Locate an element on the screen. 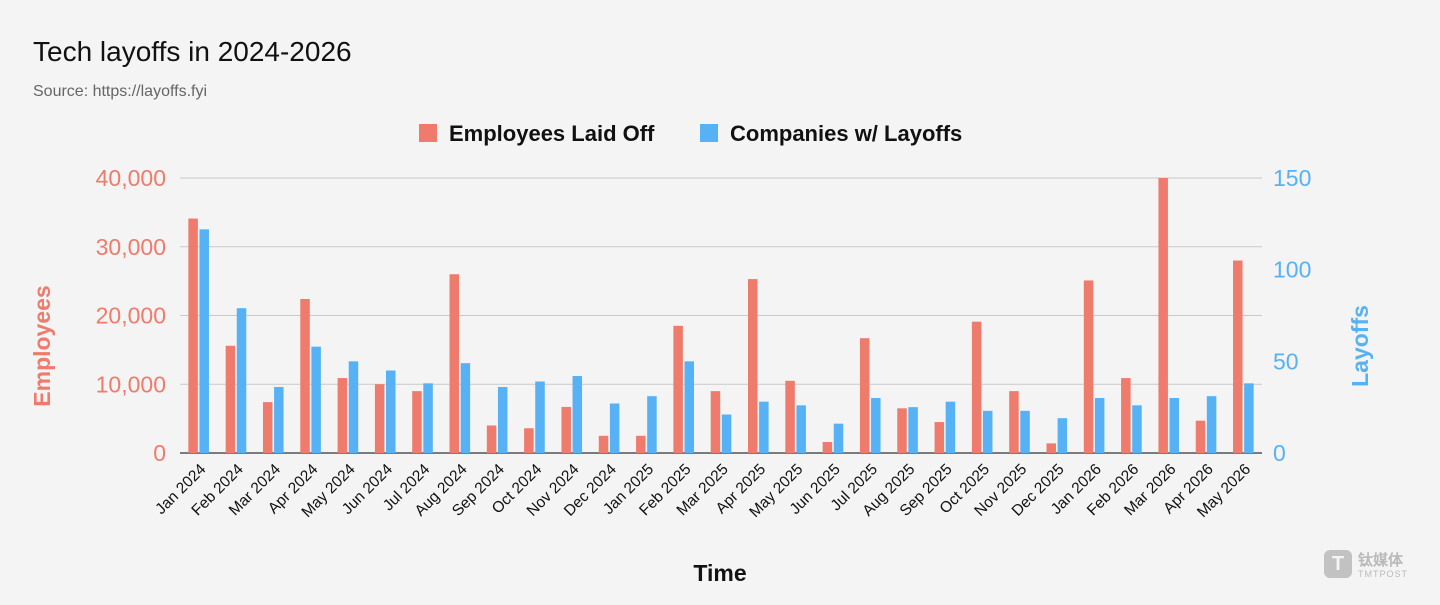  y2-axis-label: Layoffs is located at coordinates (1360, 346).